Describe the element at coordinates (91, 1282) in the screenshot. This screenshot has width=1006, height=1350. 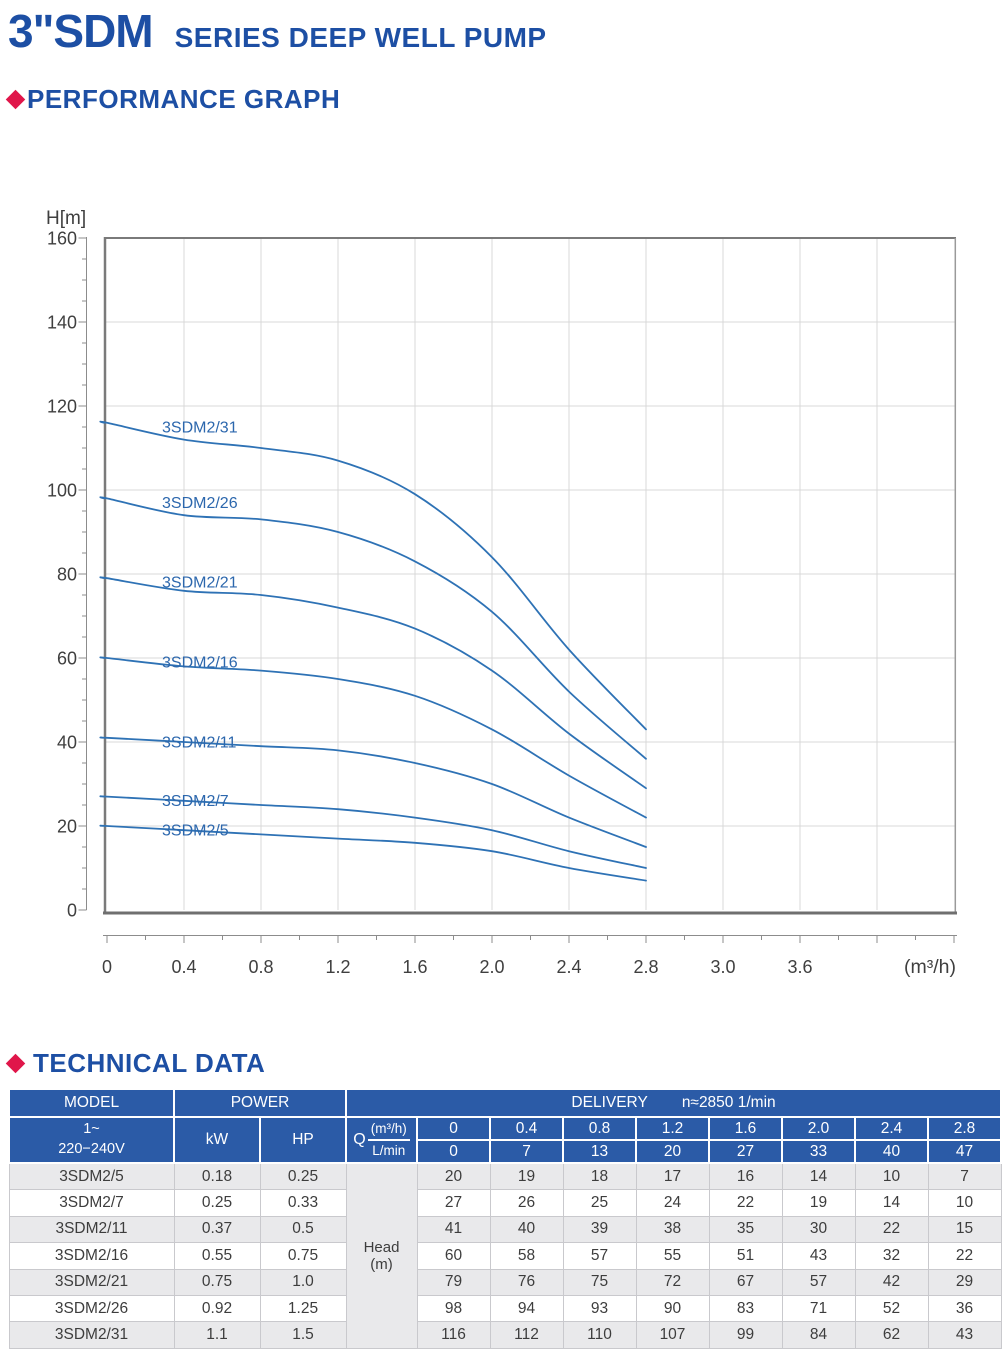
I see `model-cell: 3SDM2/21` at that location.